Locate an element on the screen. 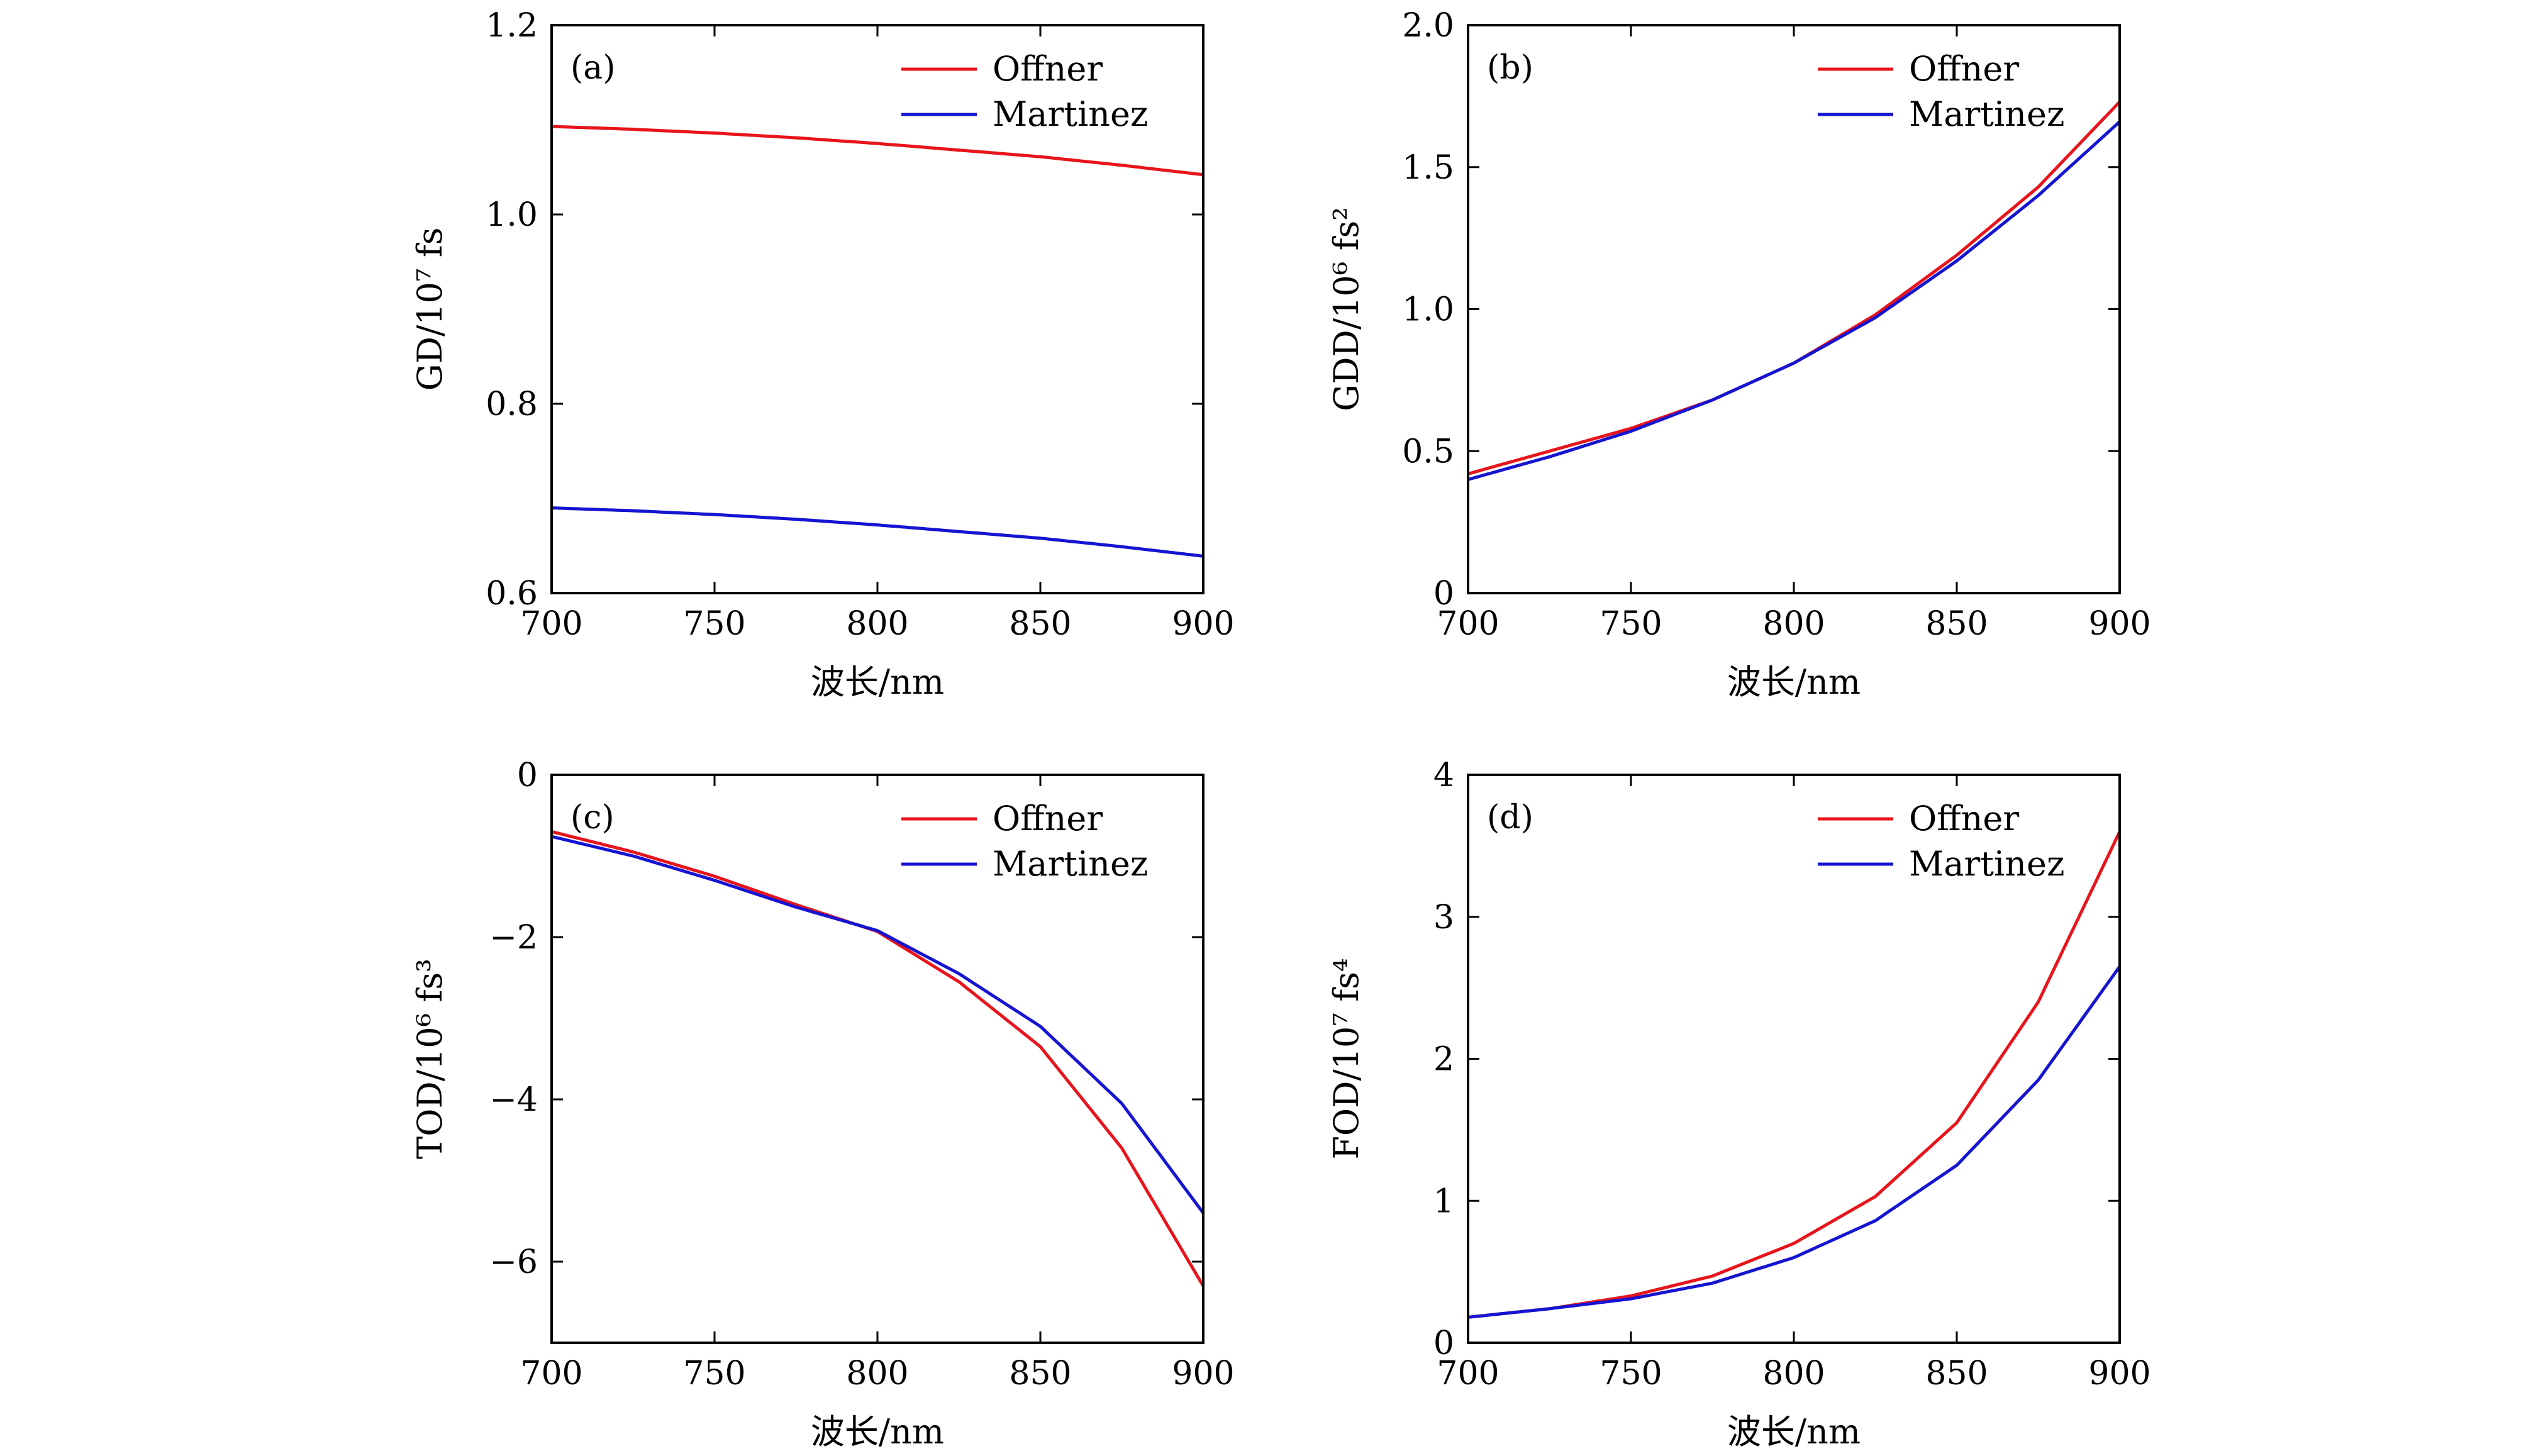 Image resolution: width=2526 pixels, height=1456 pixels. y-axis-label: GD/10⁷ fs is located at coordinates (430, 309).